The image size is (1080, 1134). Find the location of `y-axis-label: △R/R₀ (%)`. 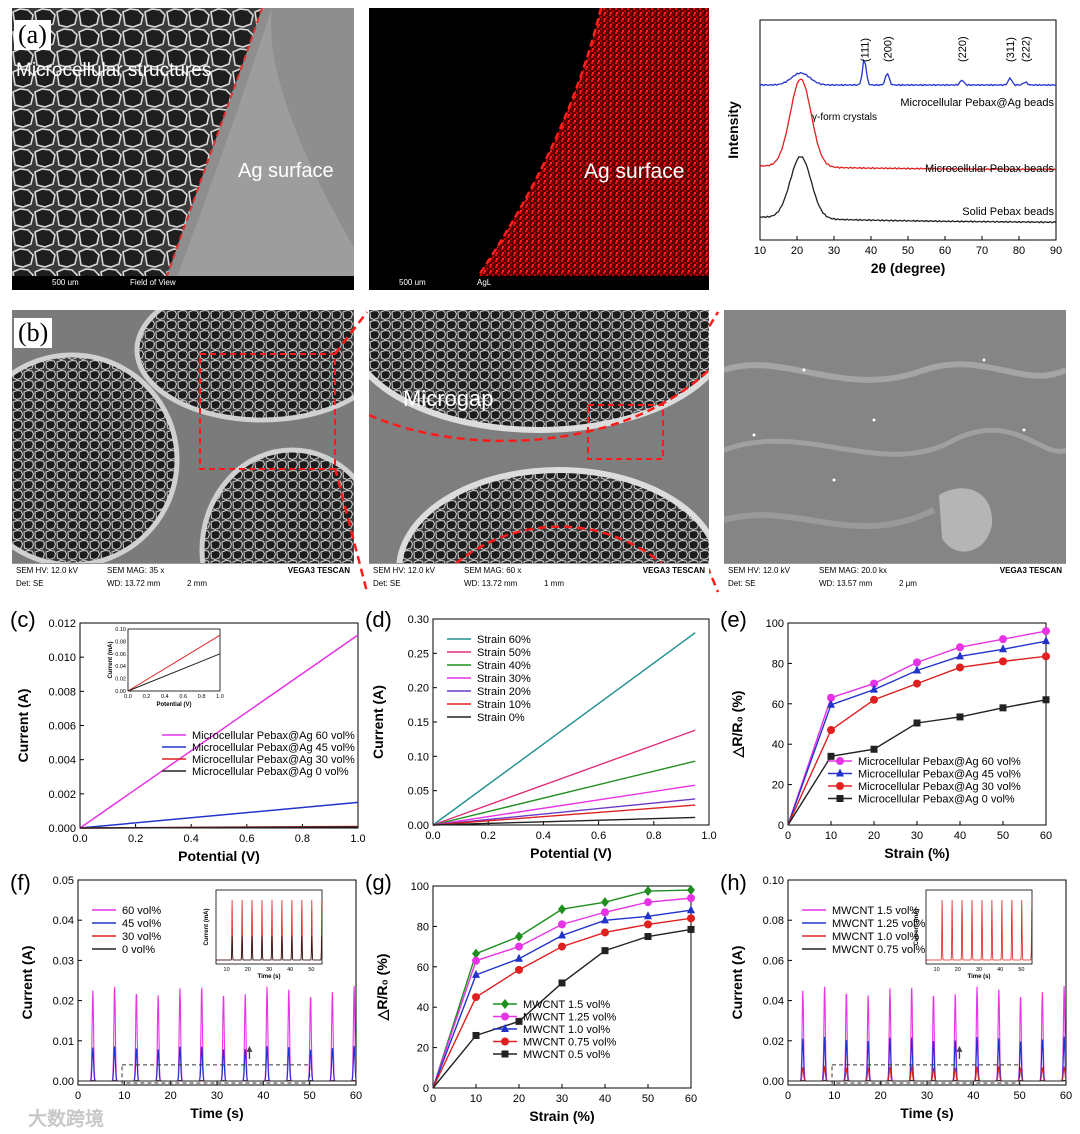

y-axis-label: △R/R₀ (%) is located at coordinates (382, 988).